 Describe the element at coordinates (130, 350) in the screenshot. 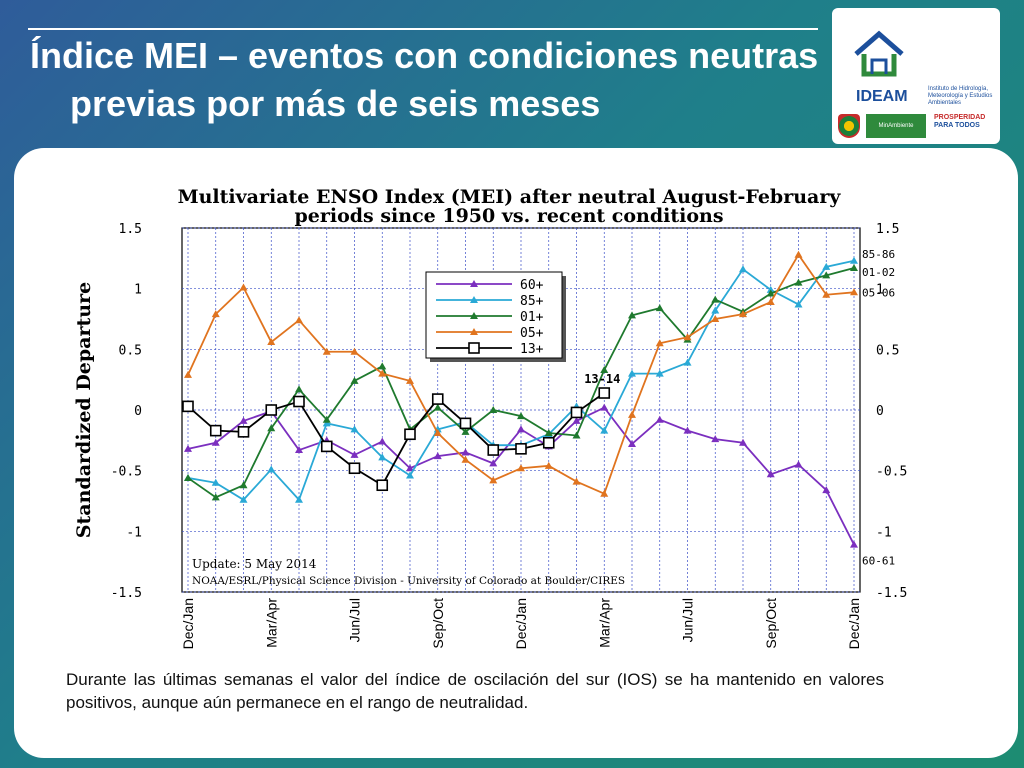

I see `y-tick-label-left: 0.5` at that location.